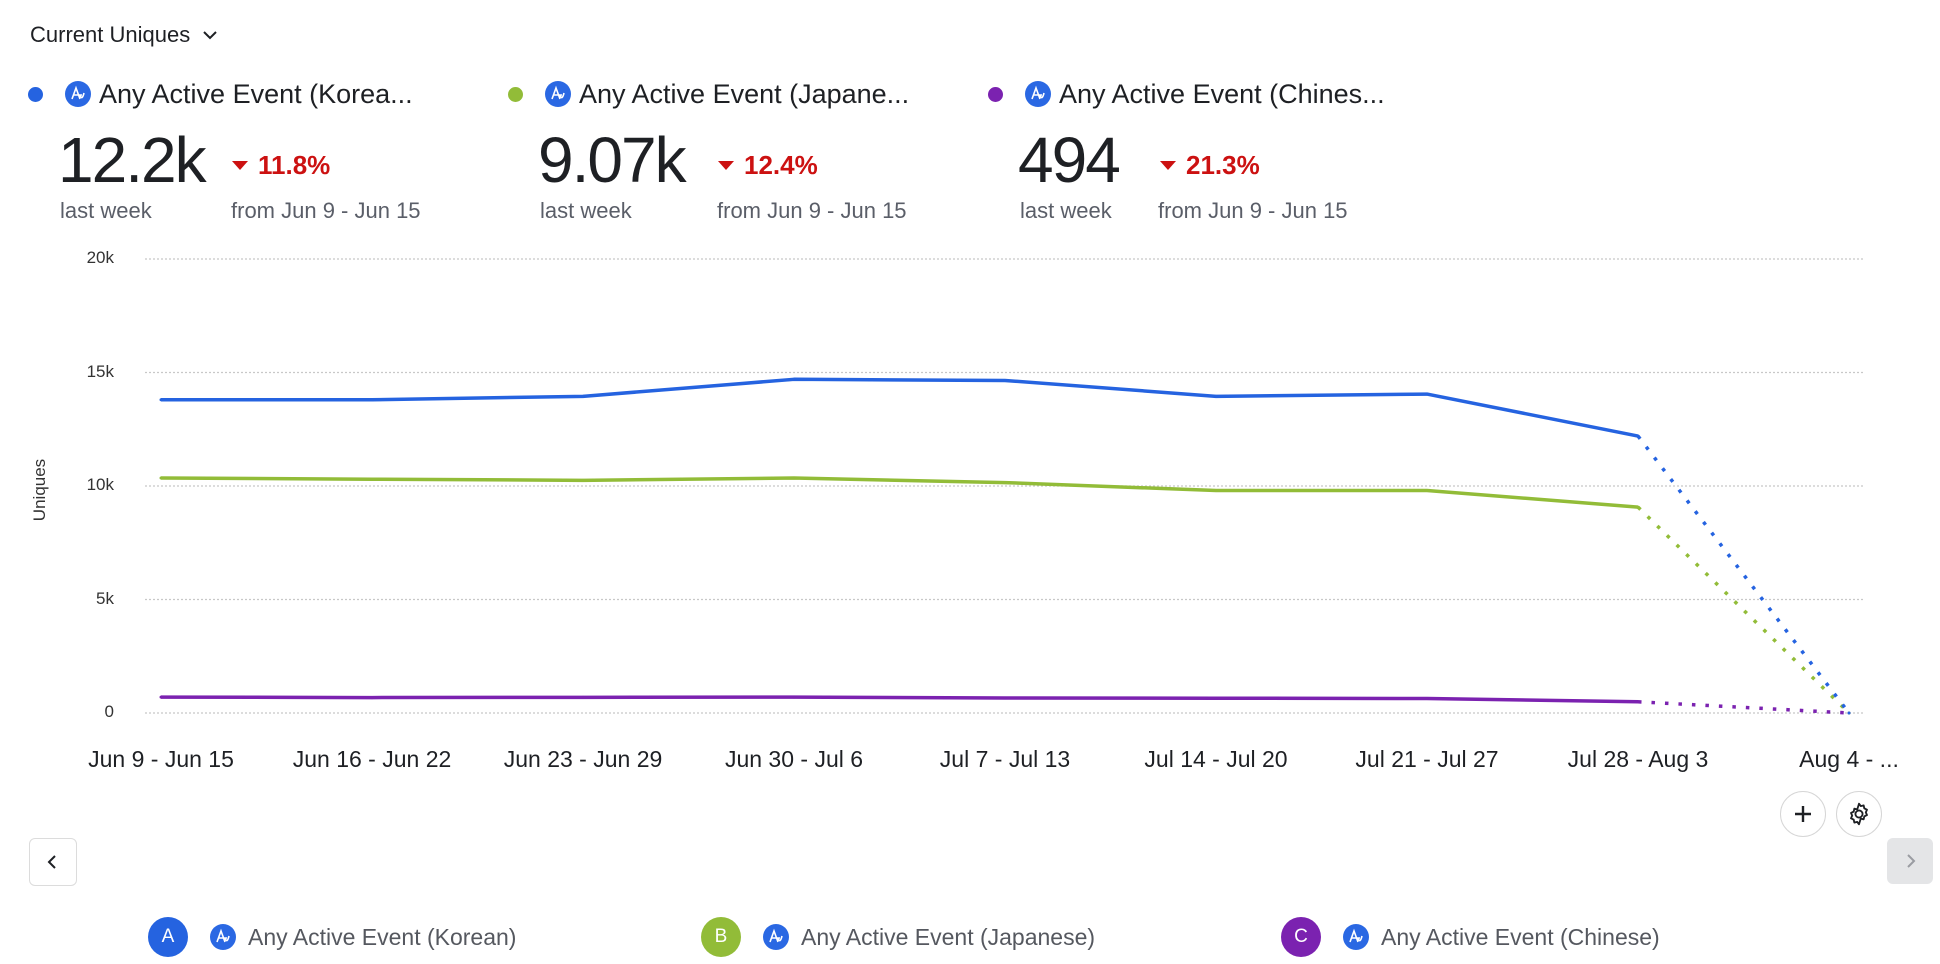 The image size is (1940, 964). Describe the element at coordinates (100, 371) in the screenshot. I see `y-tick-label: 15k` at that location.